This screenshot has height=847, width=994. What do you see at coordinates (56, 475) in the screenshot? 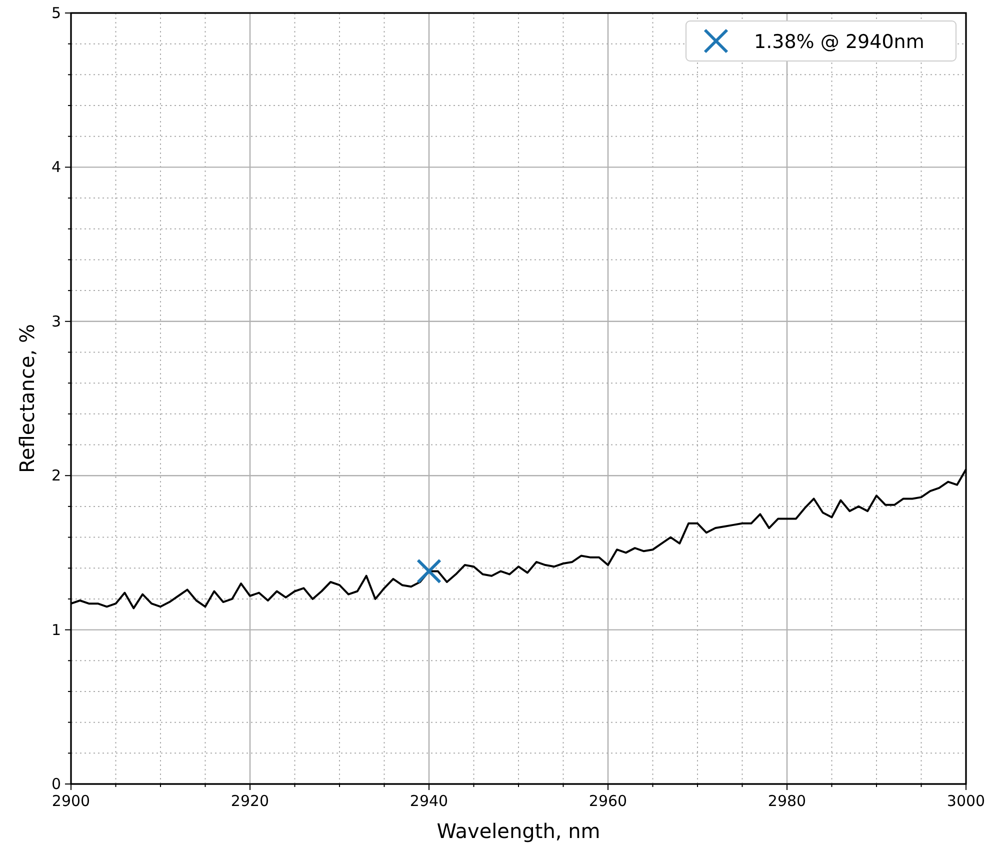
I see `y-tick-label: 2` at bounding box center [56, 475].